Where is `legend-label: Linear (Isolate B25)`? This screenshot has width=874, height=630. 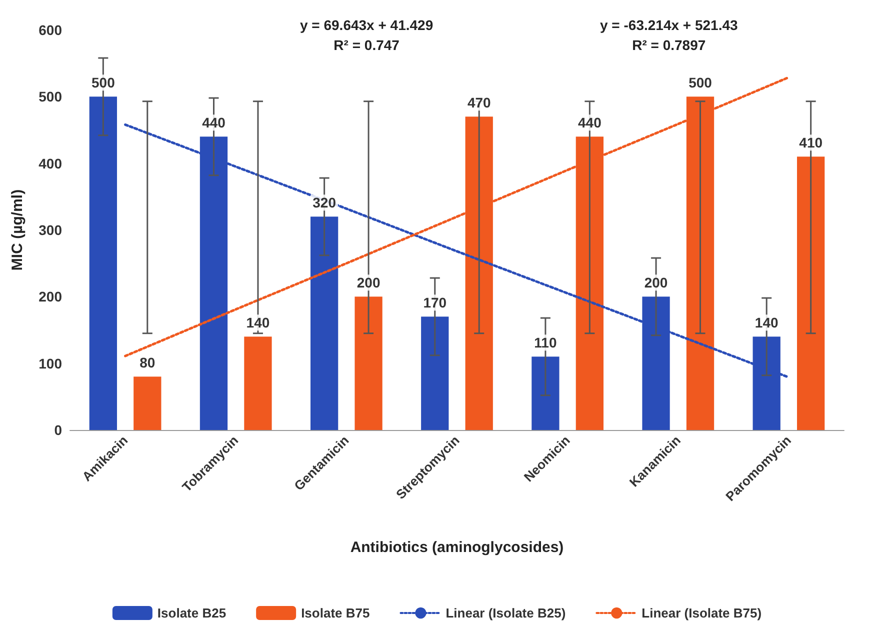
legend-label: Linear (Isolate B25) is located at coordinates (506, 613).